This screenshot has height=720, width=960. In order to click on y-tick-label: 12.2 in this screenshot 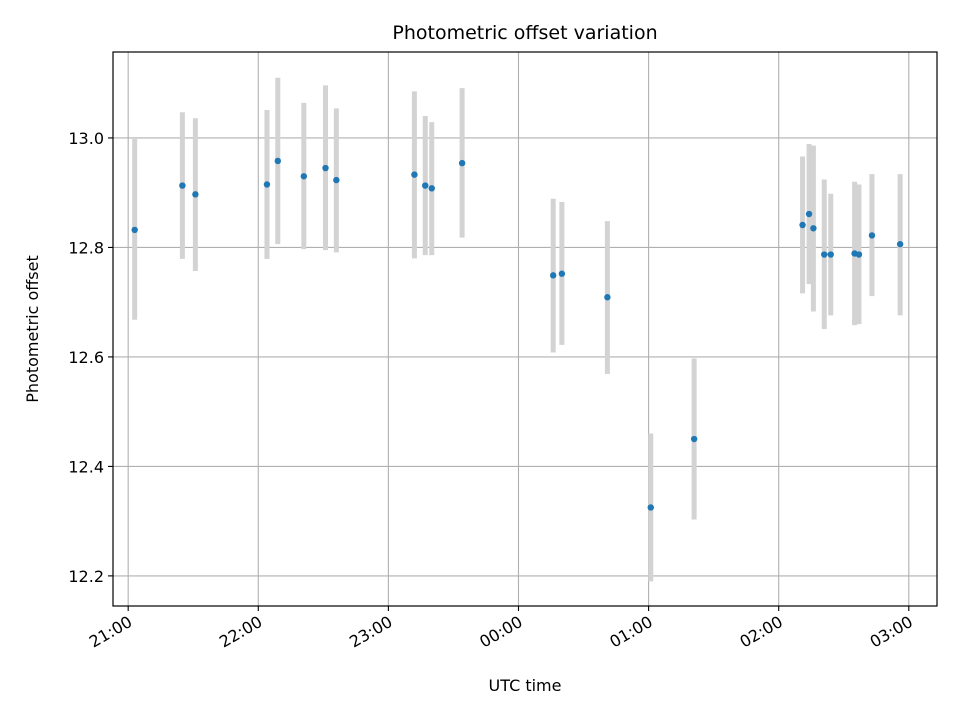, I will do `click(86, 576)`.